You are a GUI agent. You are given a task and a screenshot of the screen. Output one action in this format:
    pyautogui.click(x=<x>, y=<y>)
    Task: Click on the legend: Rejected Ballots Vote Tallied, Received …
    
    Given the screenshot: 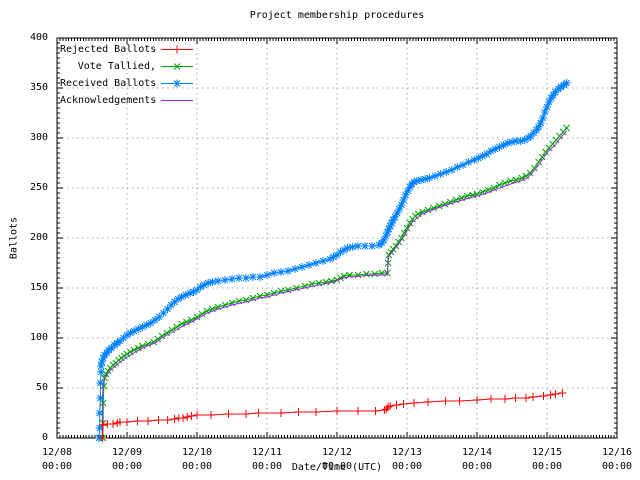 What is the action you would take?
    pyautogui.click(x=127, y=75)
    